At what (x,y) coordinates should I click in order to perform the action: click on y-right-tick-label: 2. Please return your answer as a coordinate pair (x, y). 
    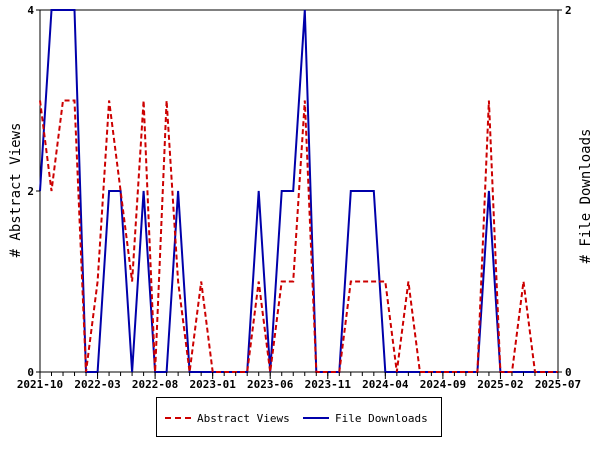
    Looking at the image, I should click on (568, 10).